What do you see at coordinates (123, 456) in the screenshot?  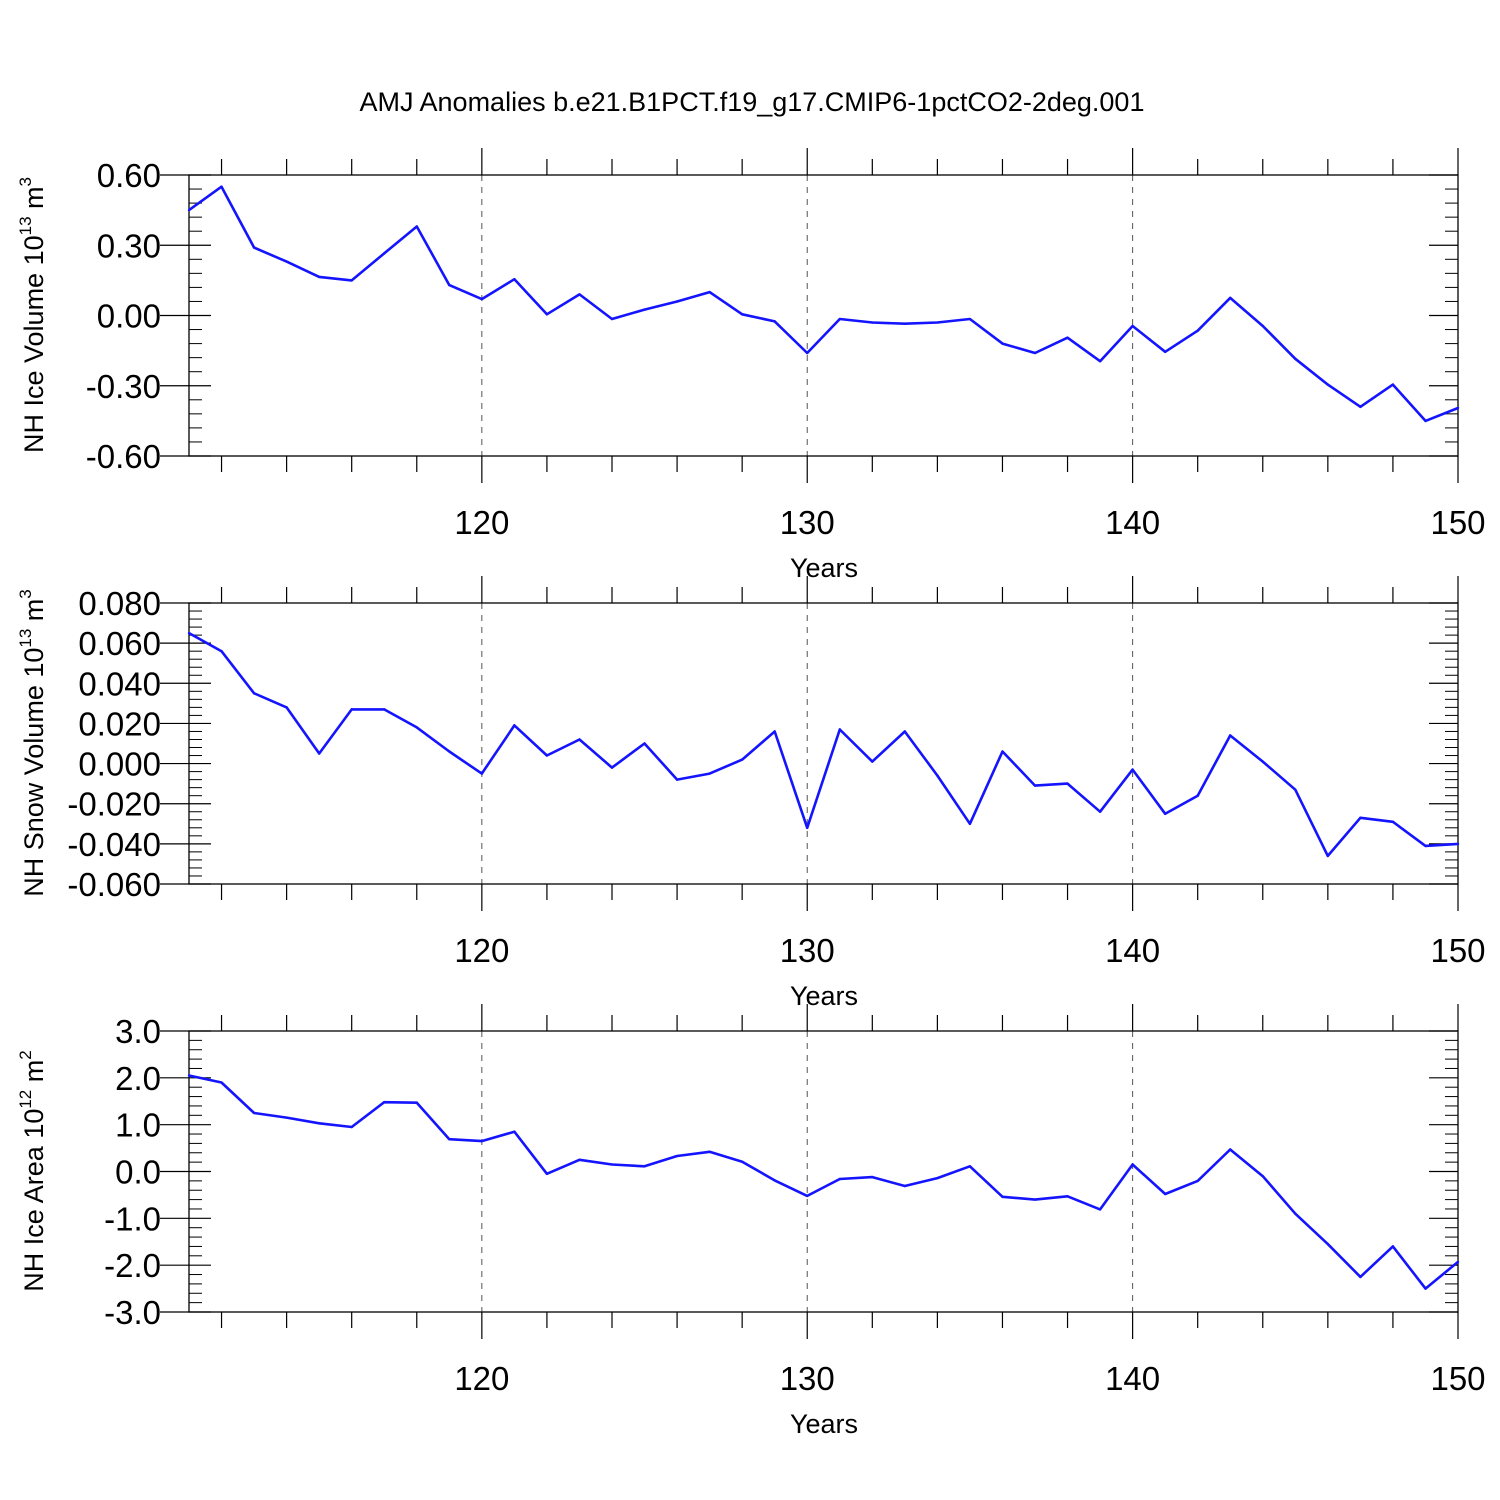 I see `y-tick-label: -0.60` at bounding box center [123, 456].